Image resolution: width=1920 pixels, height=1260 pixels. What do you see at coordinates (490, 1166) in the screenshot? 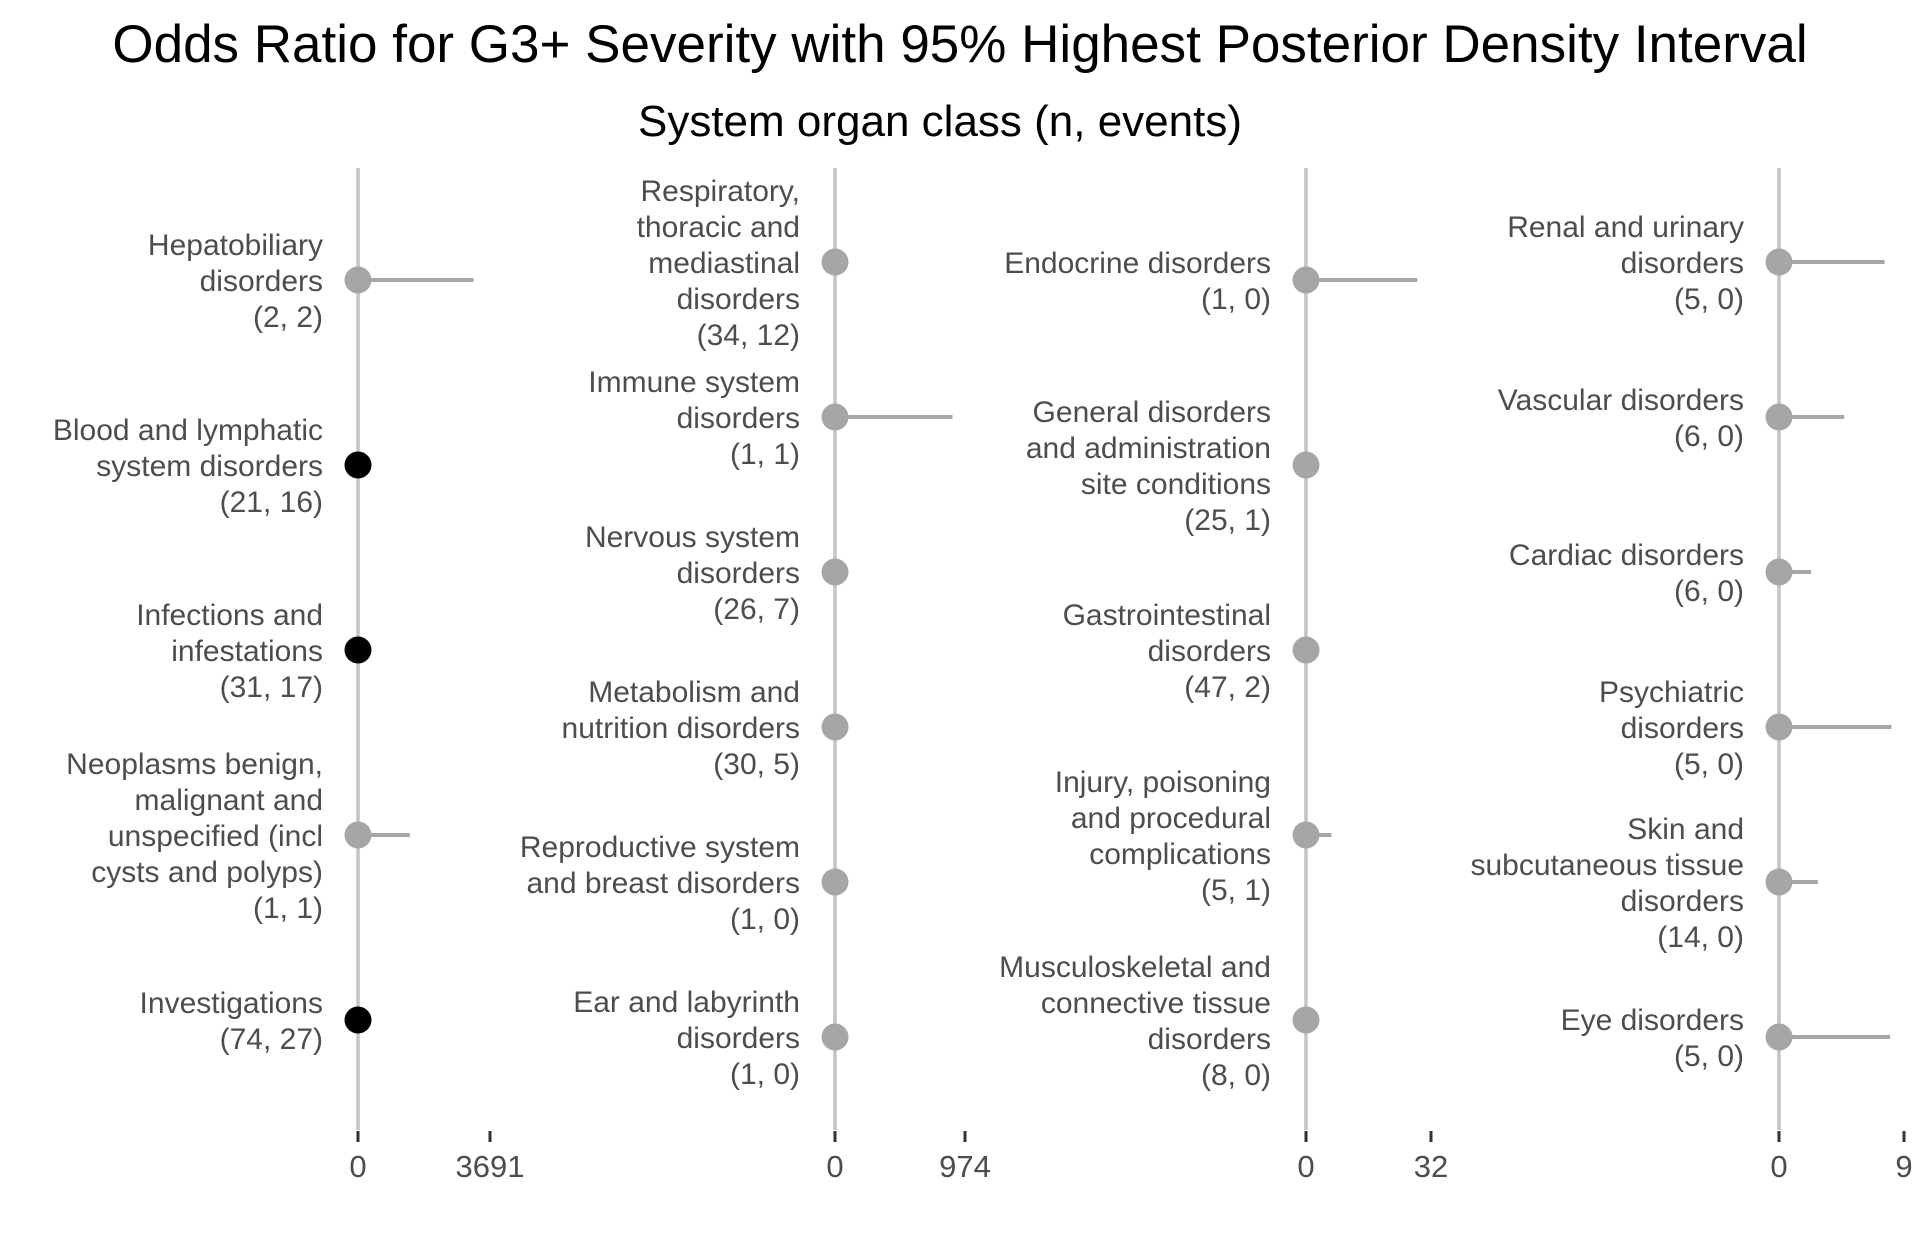
I see `x-tick-label: 3691` at bounding box center [490, 1166].